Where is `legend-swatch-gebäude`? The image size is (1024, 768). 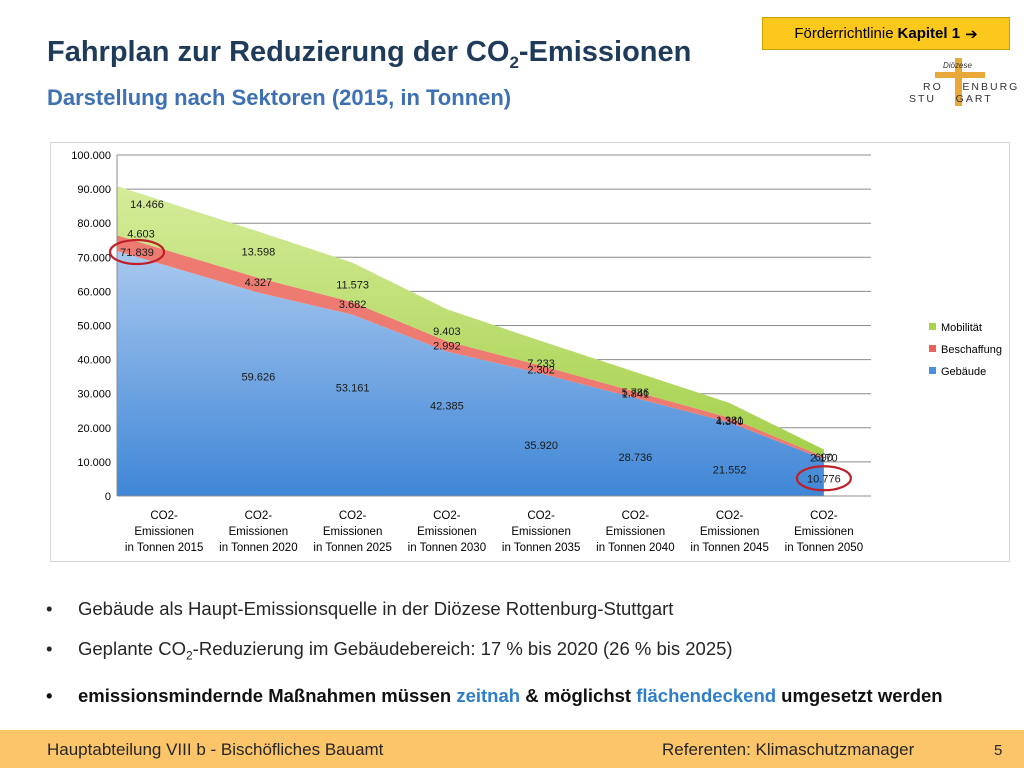 legend-swatch-gebäude is located at coordinates (932, 370).